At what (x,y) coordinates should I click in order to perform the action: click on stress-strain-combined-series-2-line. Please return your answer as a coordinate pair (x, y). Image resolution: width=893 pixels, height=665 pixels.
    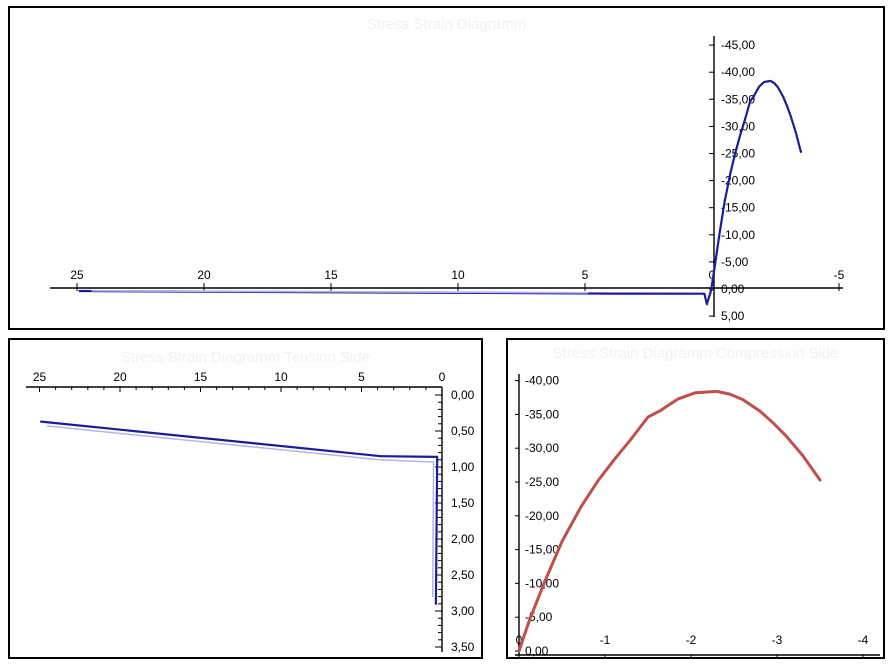
    Looking at the image, I should click on (340, 291).